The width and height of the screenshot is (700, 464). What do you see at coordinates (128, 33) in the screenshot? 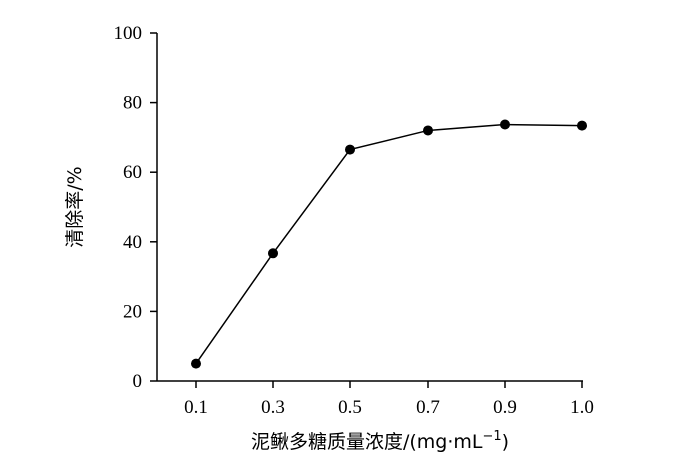
I see `y-tick-label: 100` at bounding box center [128, 33].